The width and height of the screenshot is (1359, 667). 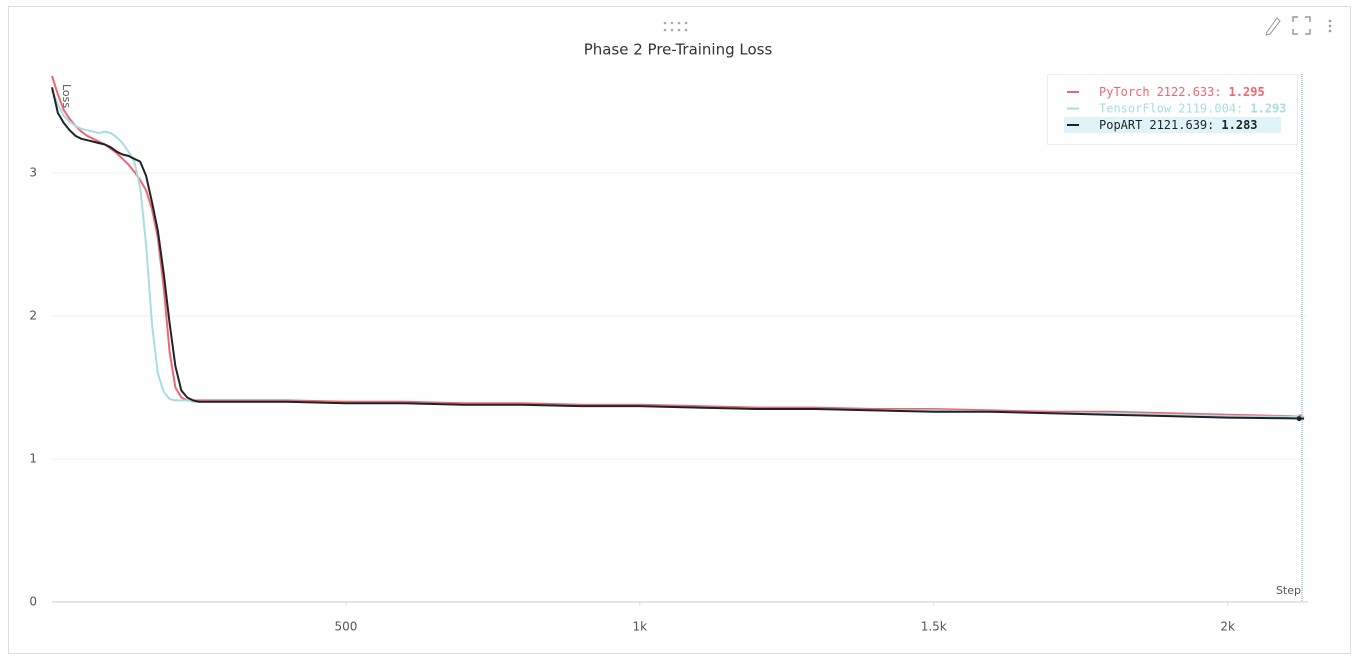 I want to click on legend-entry: PopART 2121.639: 1.283, so click(x=1178, y=125).